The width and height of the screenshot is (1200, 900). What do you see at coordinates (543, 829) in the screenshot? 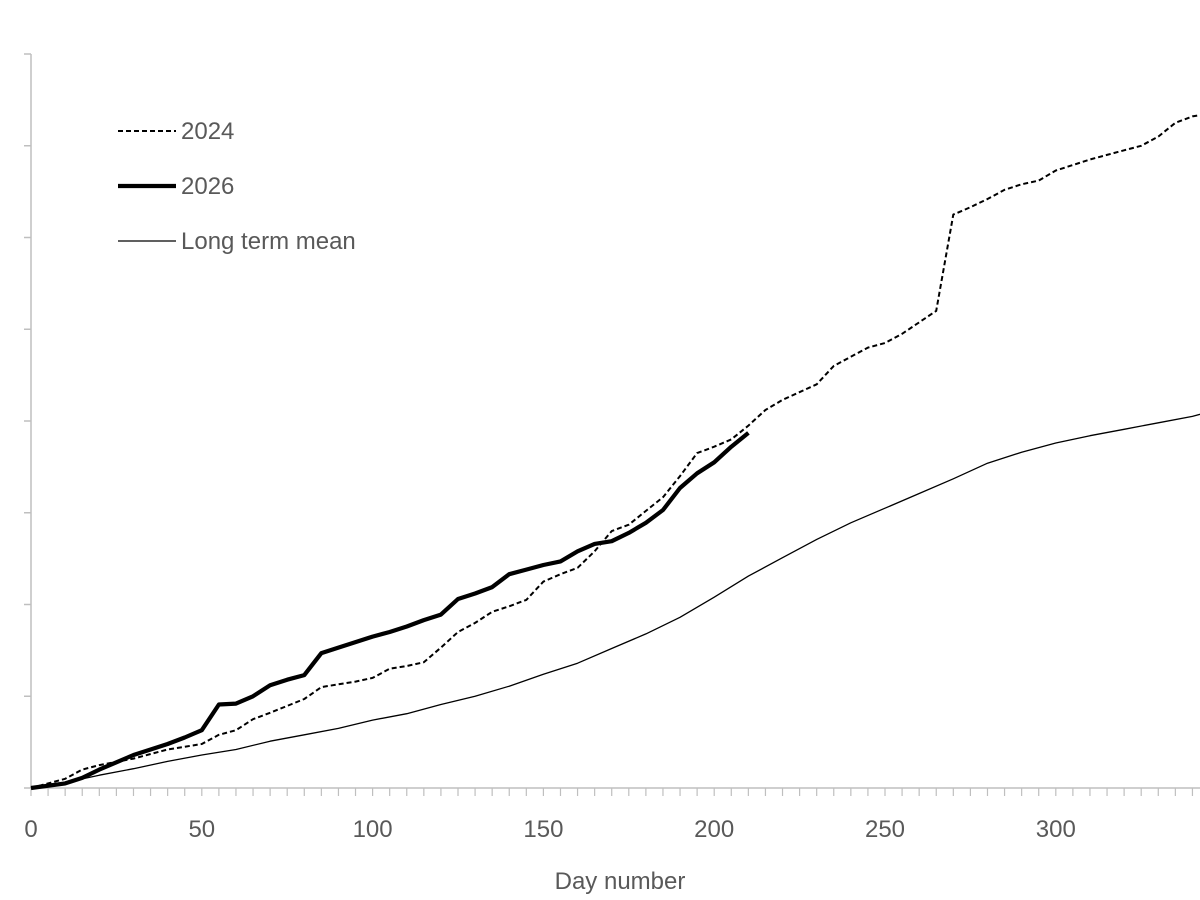
I see `x-tick-label-150: 150` at bounding box center [543, 829].